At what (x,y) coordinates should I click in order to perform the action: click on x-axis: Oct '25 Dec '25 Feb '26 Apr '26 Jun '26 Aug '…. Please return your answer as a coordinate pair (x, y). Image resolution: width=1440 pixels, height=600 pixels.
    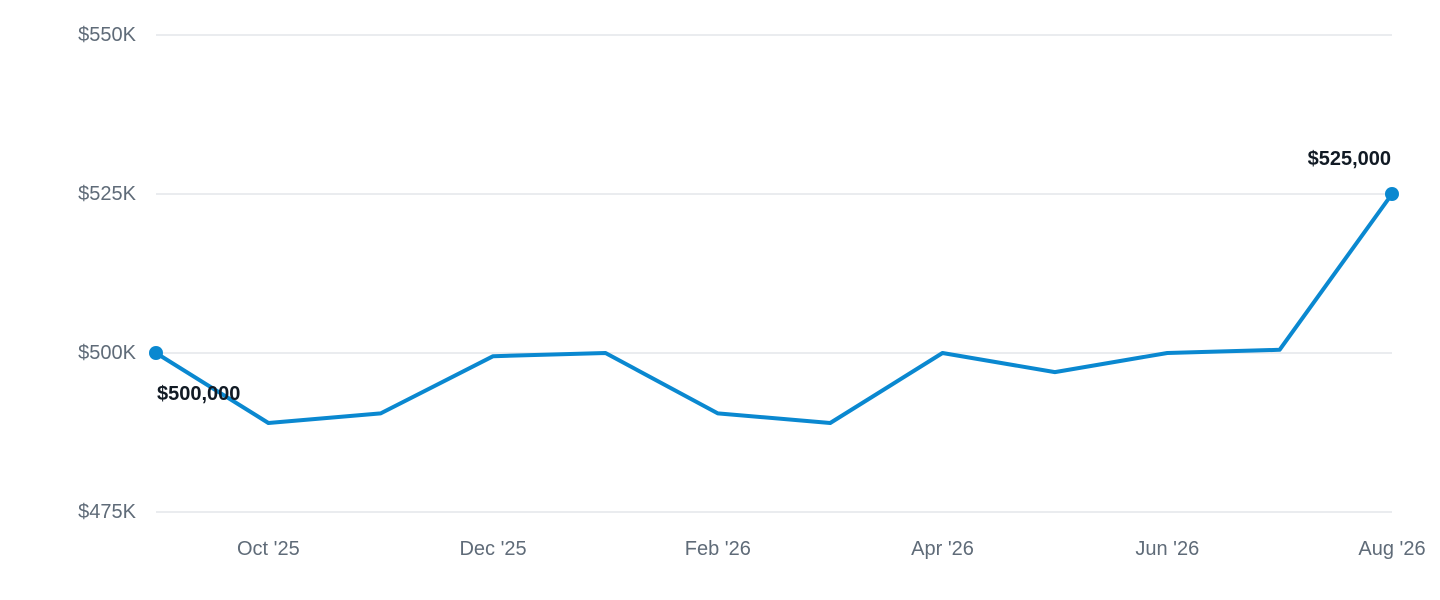
    Looking at the image, I should click on (831, 549).